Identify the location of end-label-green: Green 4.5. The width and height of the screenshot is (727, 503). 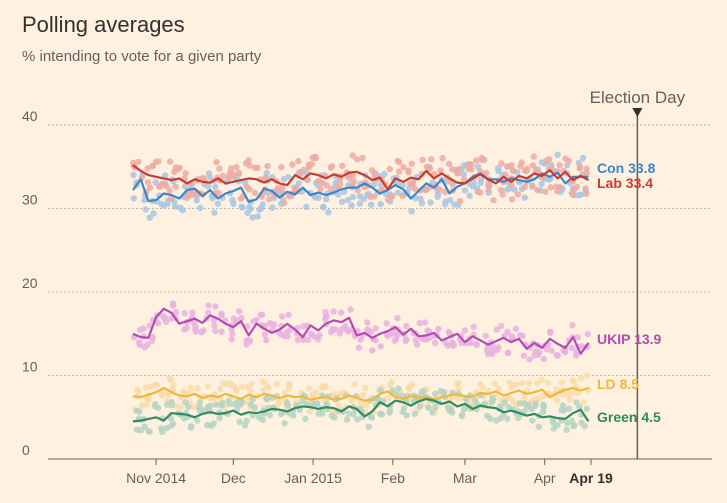
(629, 417).